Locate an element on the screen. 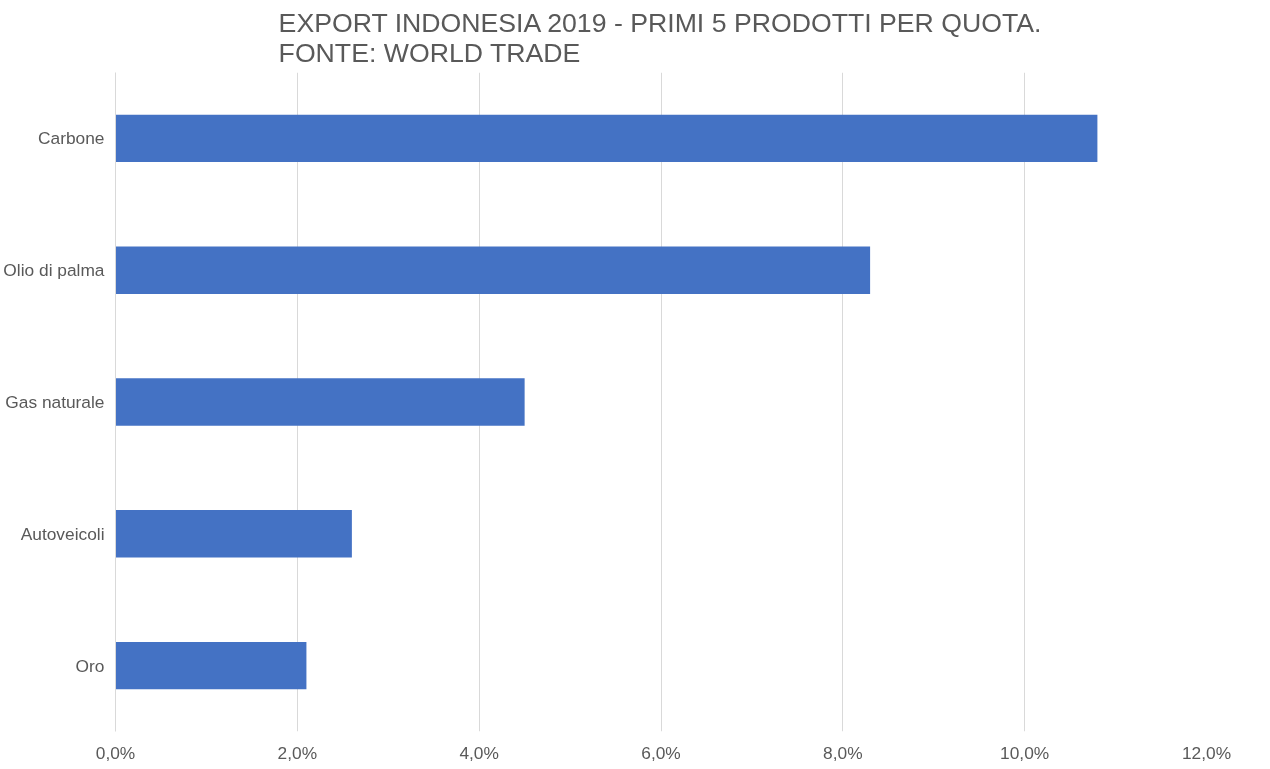 The height and width of the screenshot is (769, 1270). y-tick-label: Carbone is located at coordinates (71, 138).